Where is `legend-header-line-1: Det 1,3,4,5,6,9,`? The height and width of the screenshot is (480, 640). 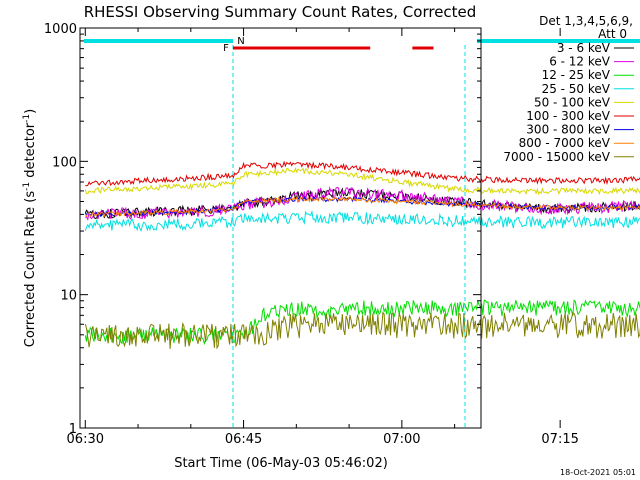 legend-header-line-1: Det 1,3,4,5,6,9, is located at coordinates (586, 21).